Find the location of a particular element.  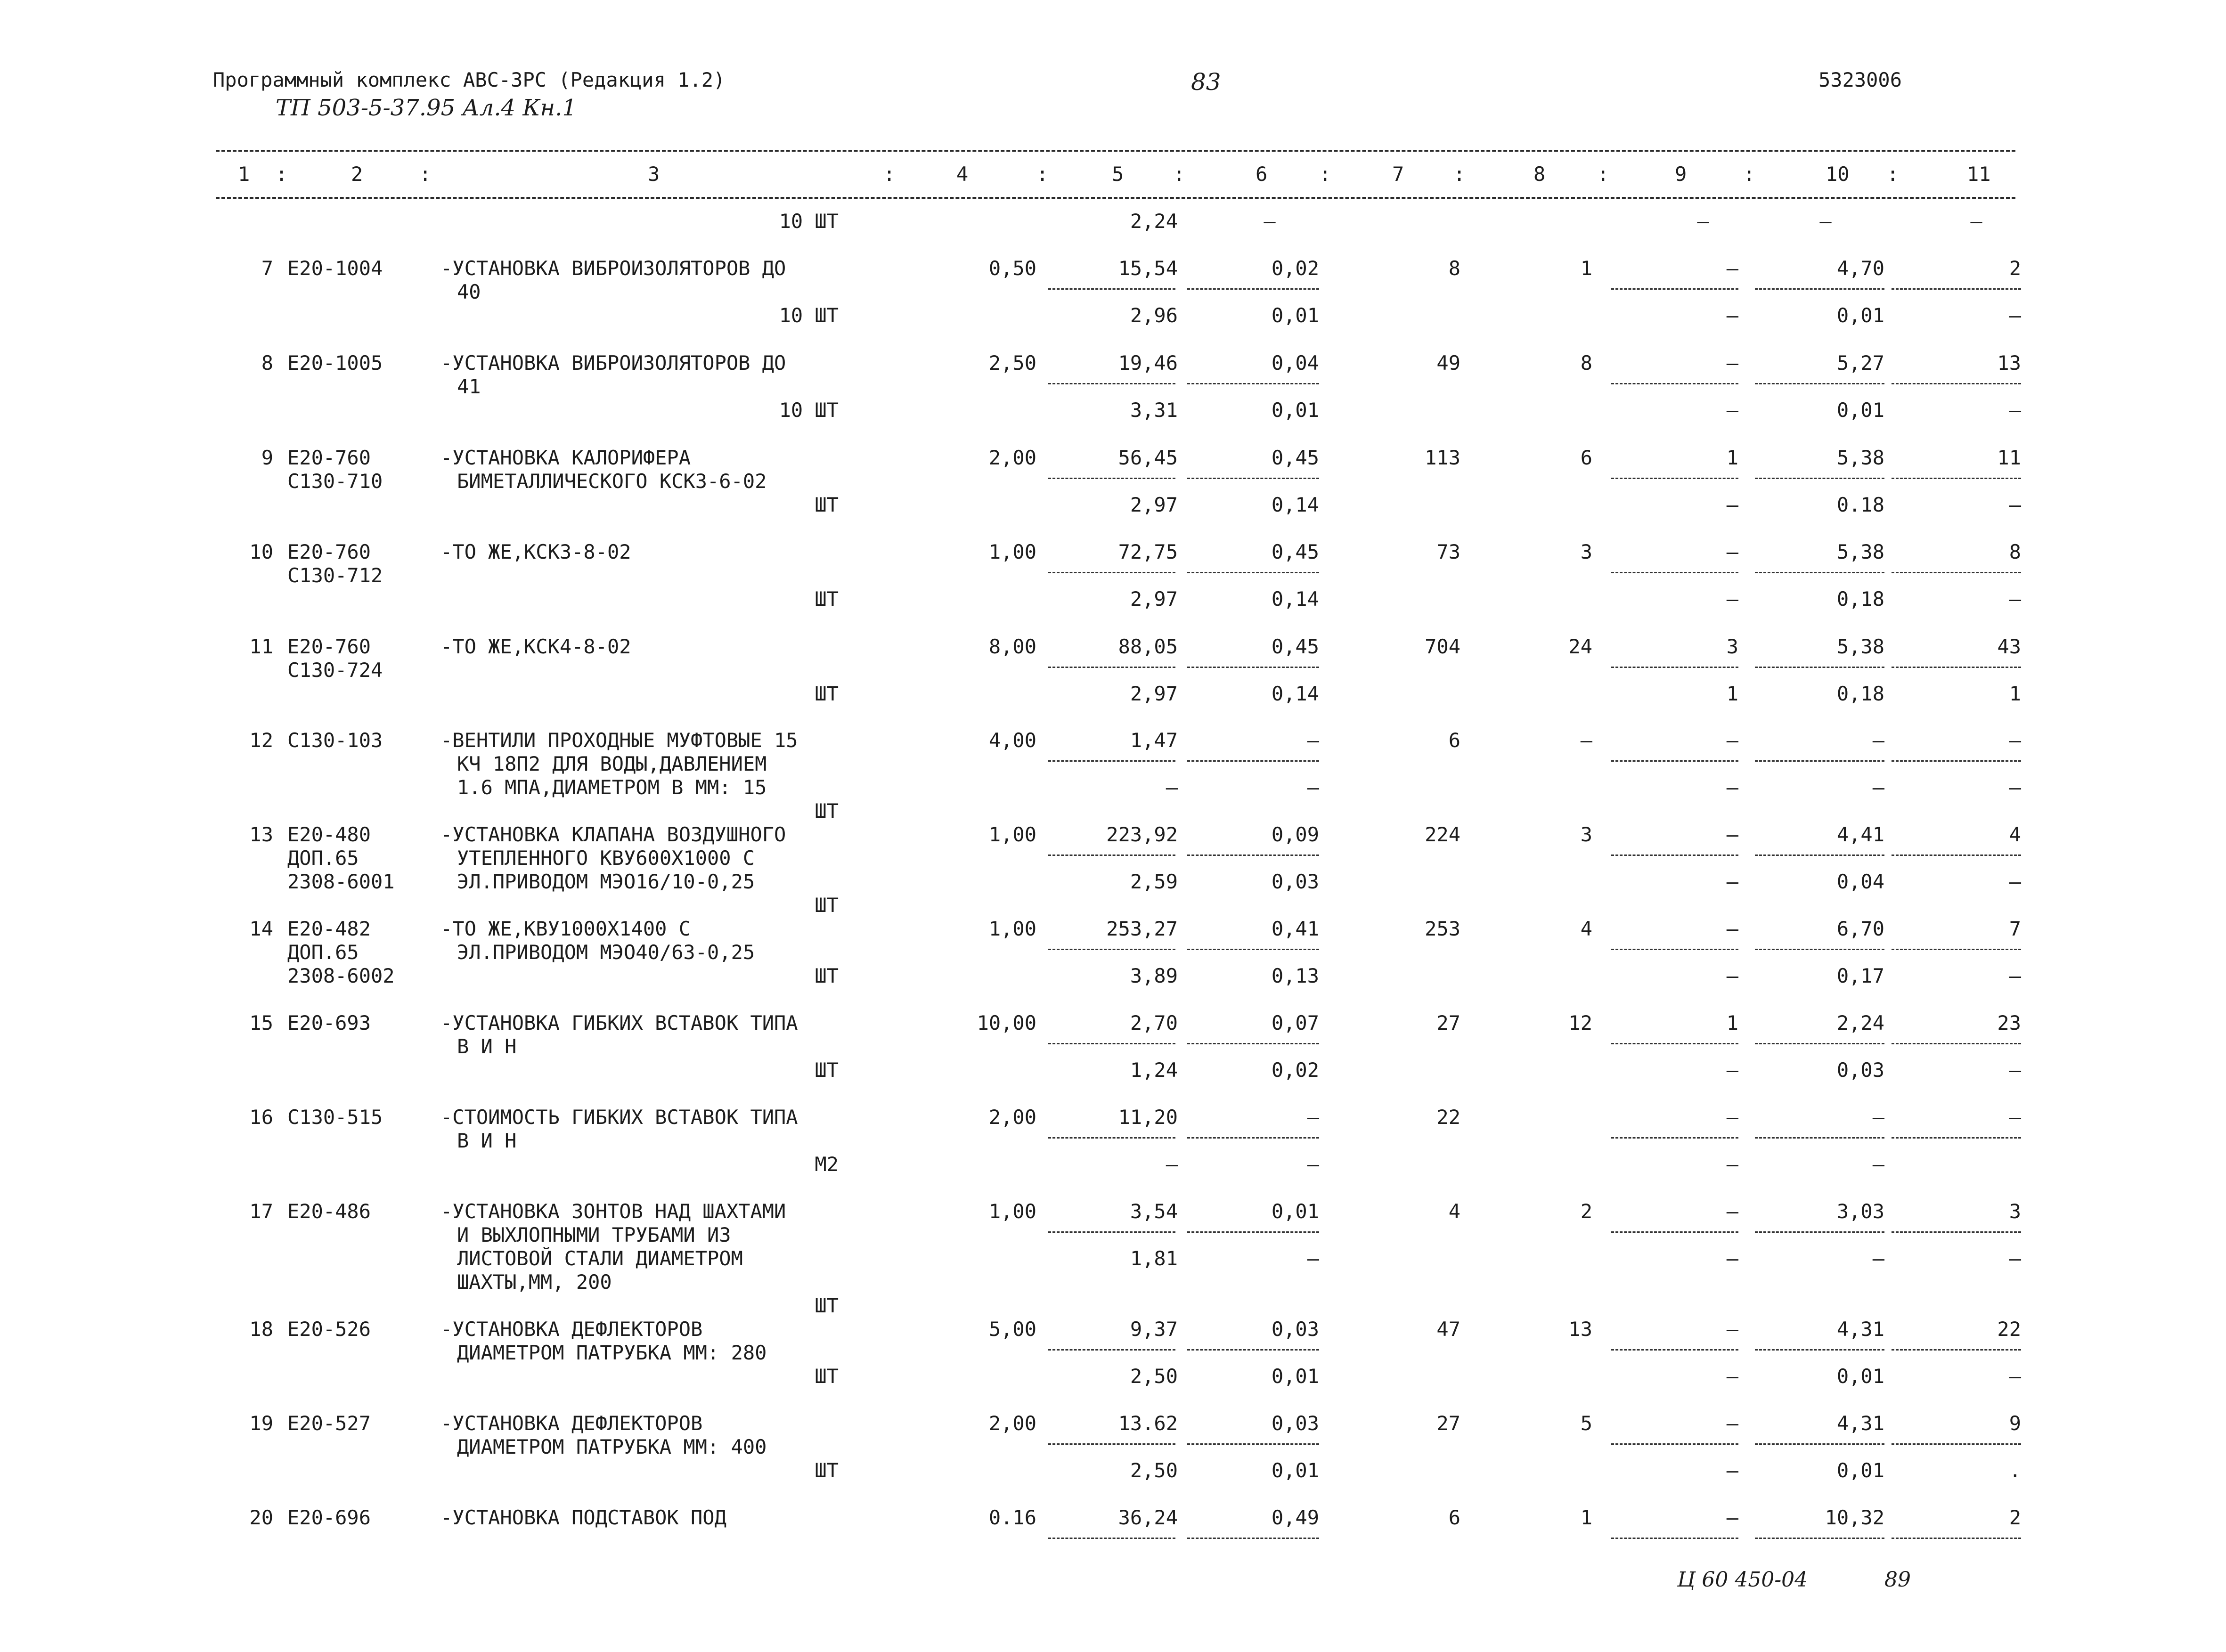

work-description: 1.6 МПА,ДИАМЕТРОМ В ММ: 15 is located at coordinates (612, 787).